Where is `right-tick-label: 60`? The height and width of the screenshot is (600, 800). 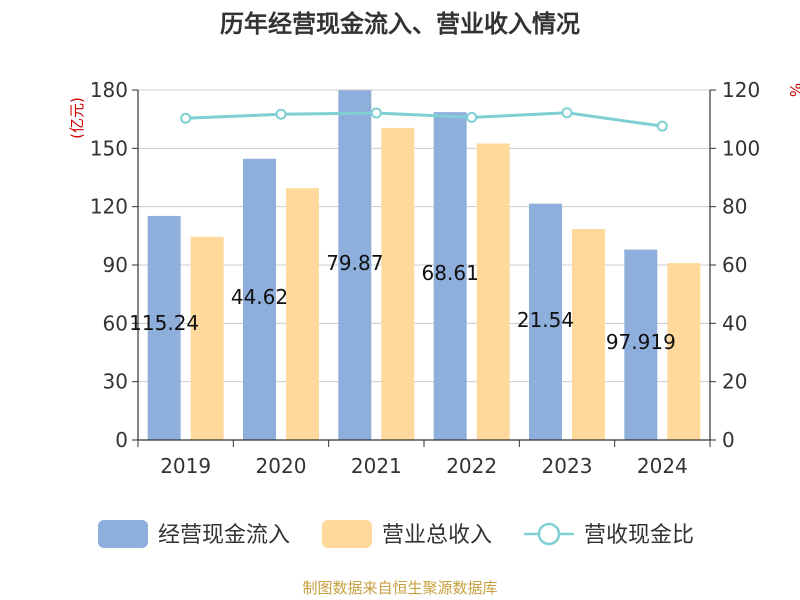
right-tick-label: 60 is located at coordinates (734, 265).